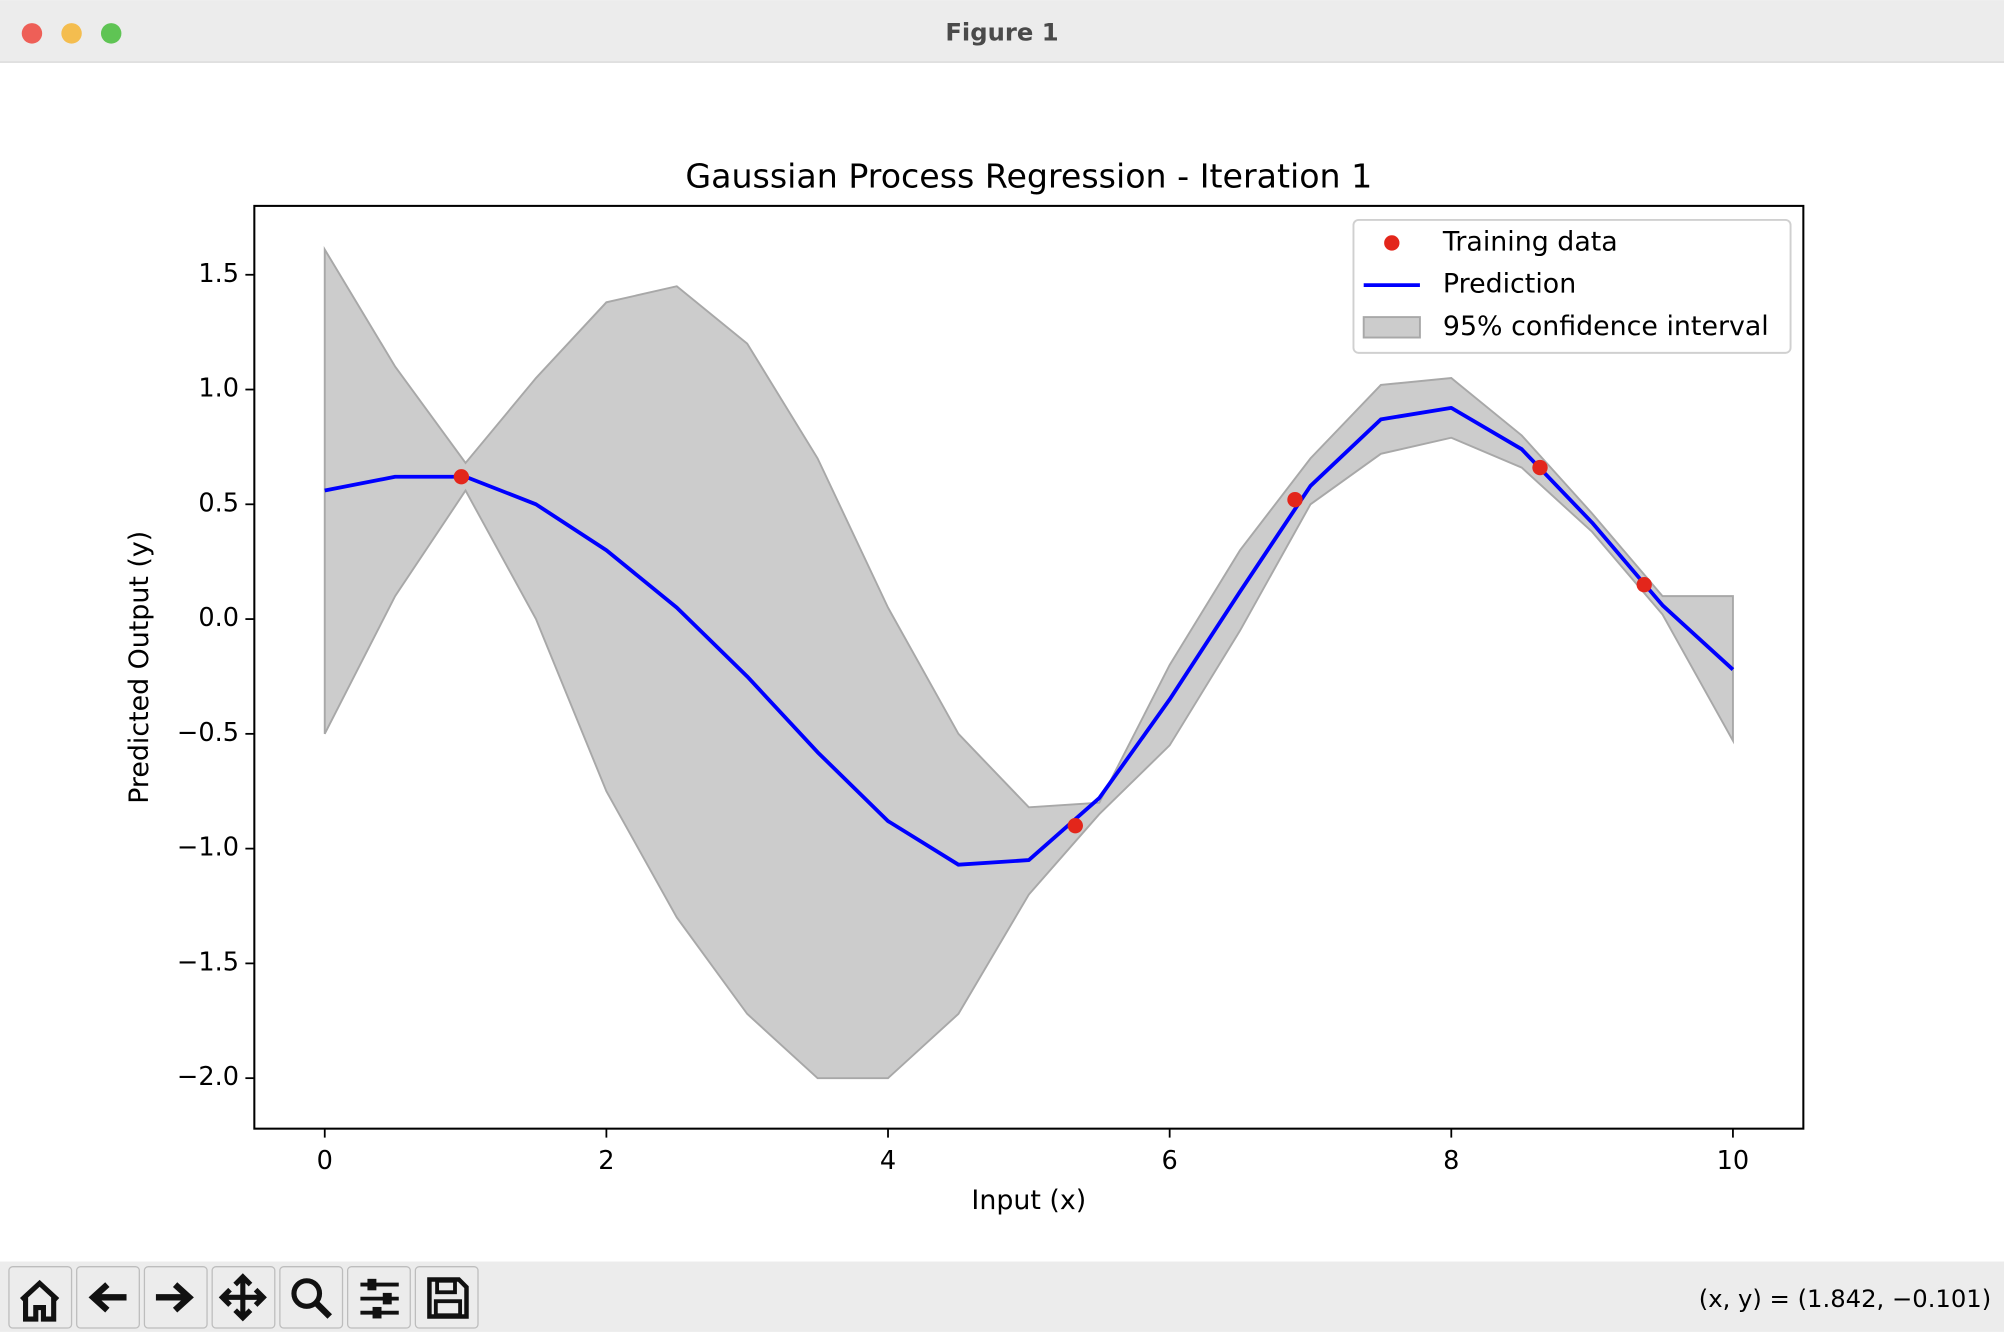  What do you see at coordinates (325, 1161) in the screenshot?
I see `x-tick-label: 0` at bounding box center [325, 1161].